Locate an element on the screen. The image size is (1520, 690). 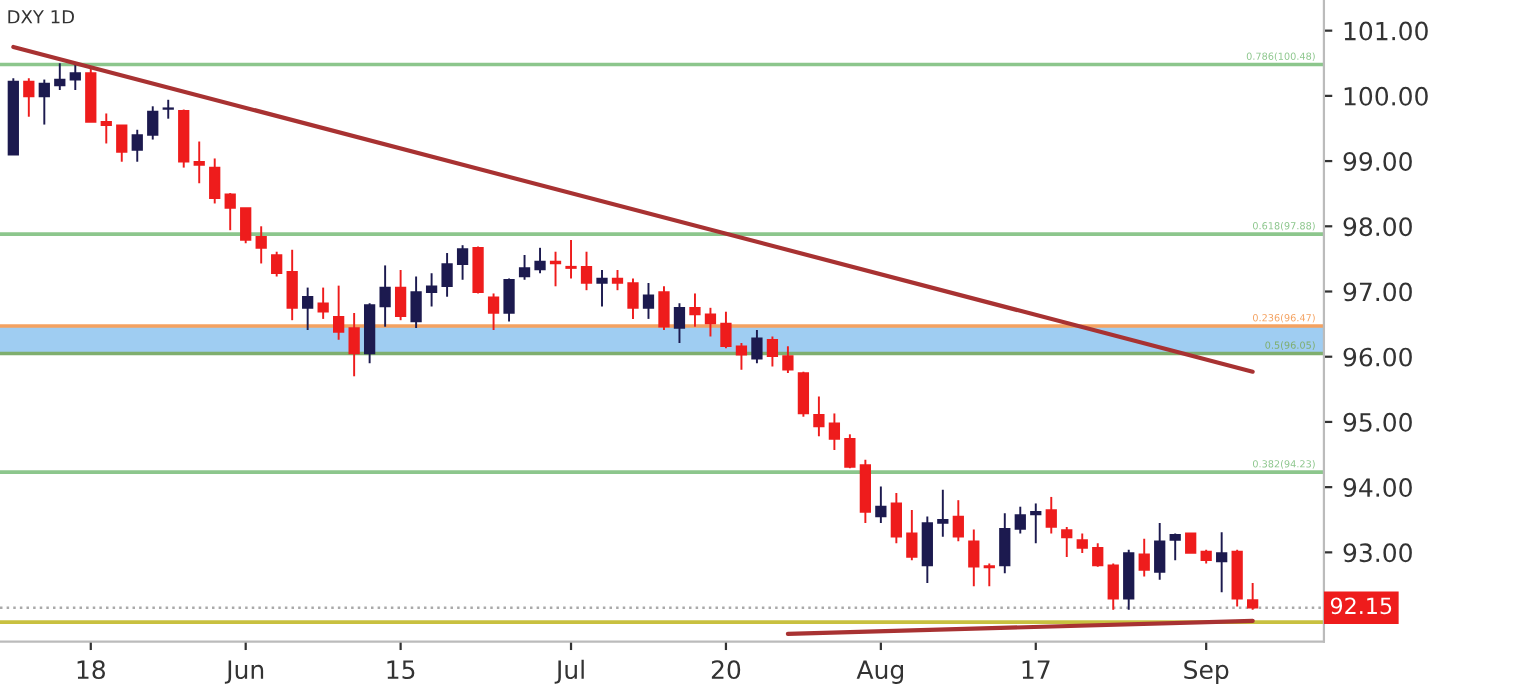
x-tick-label: 18 is located at coordinates (91, 670).